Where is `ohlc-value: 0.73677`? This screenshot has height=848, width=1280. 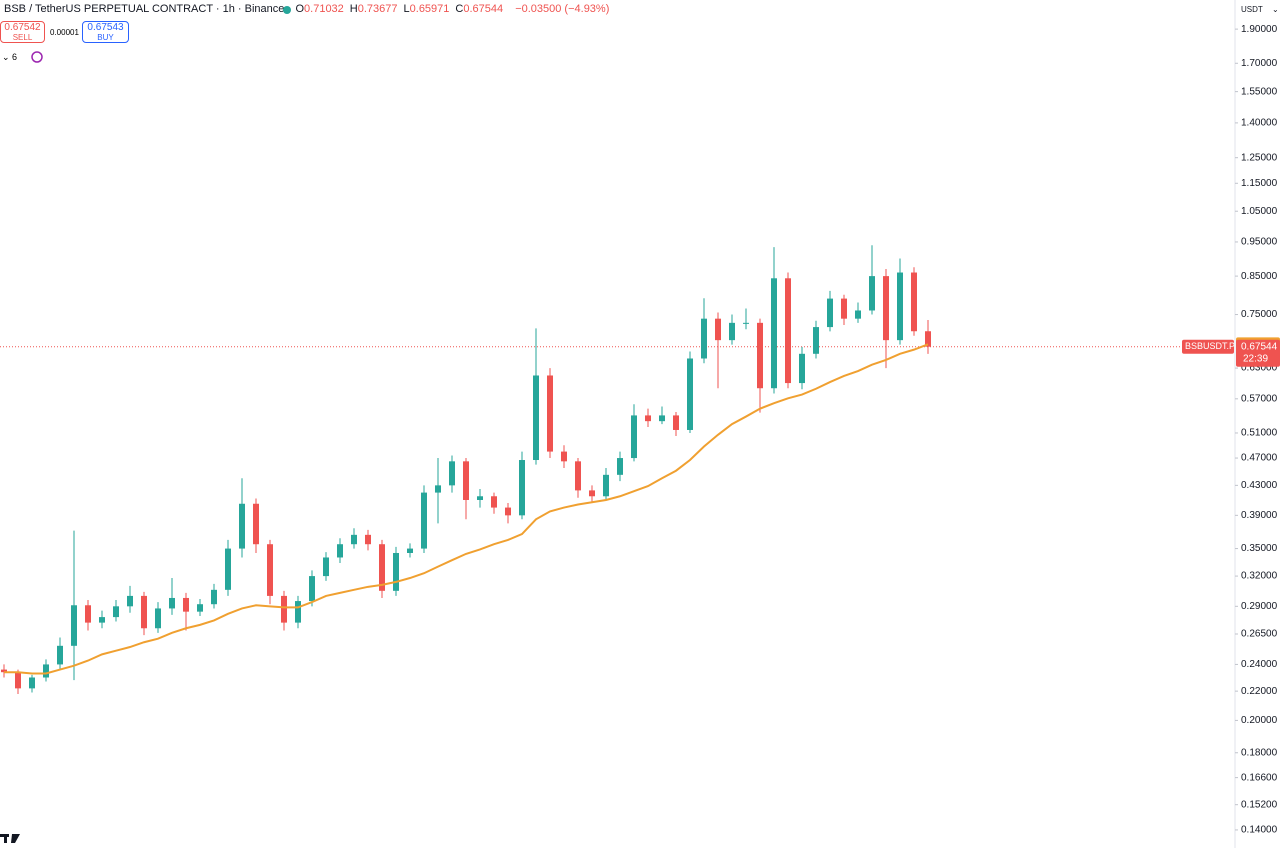 ohlc-value: 0.73677 is located at coordinates (377, 9).